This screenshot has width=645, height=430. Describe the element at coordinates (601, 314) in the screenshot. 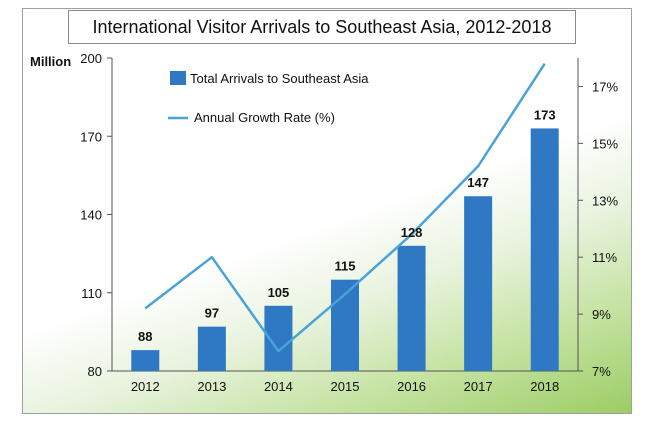

I see `y2-tick-label: 9%` at that location.